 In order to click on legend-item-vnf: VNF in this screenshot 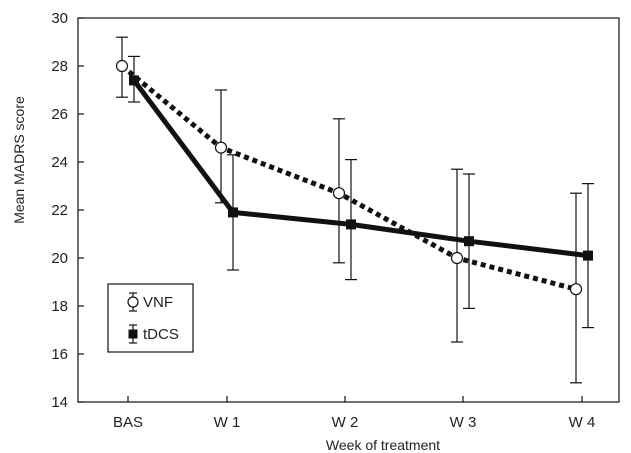, I will do `click(150, 302)`.